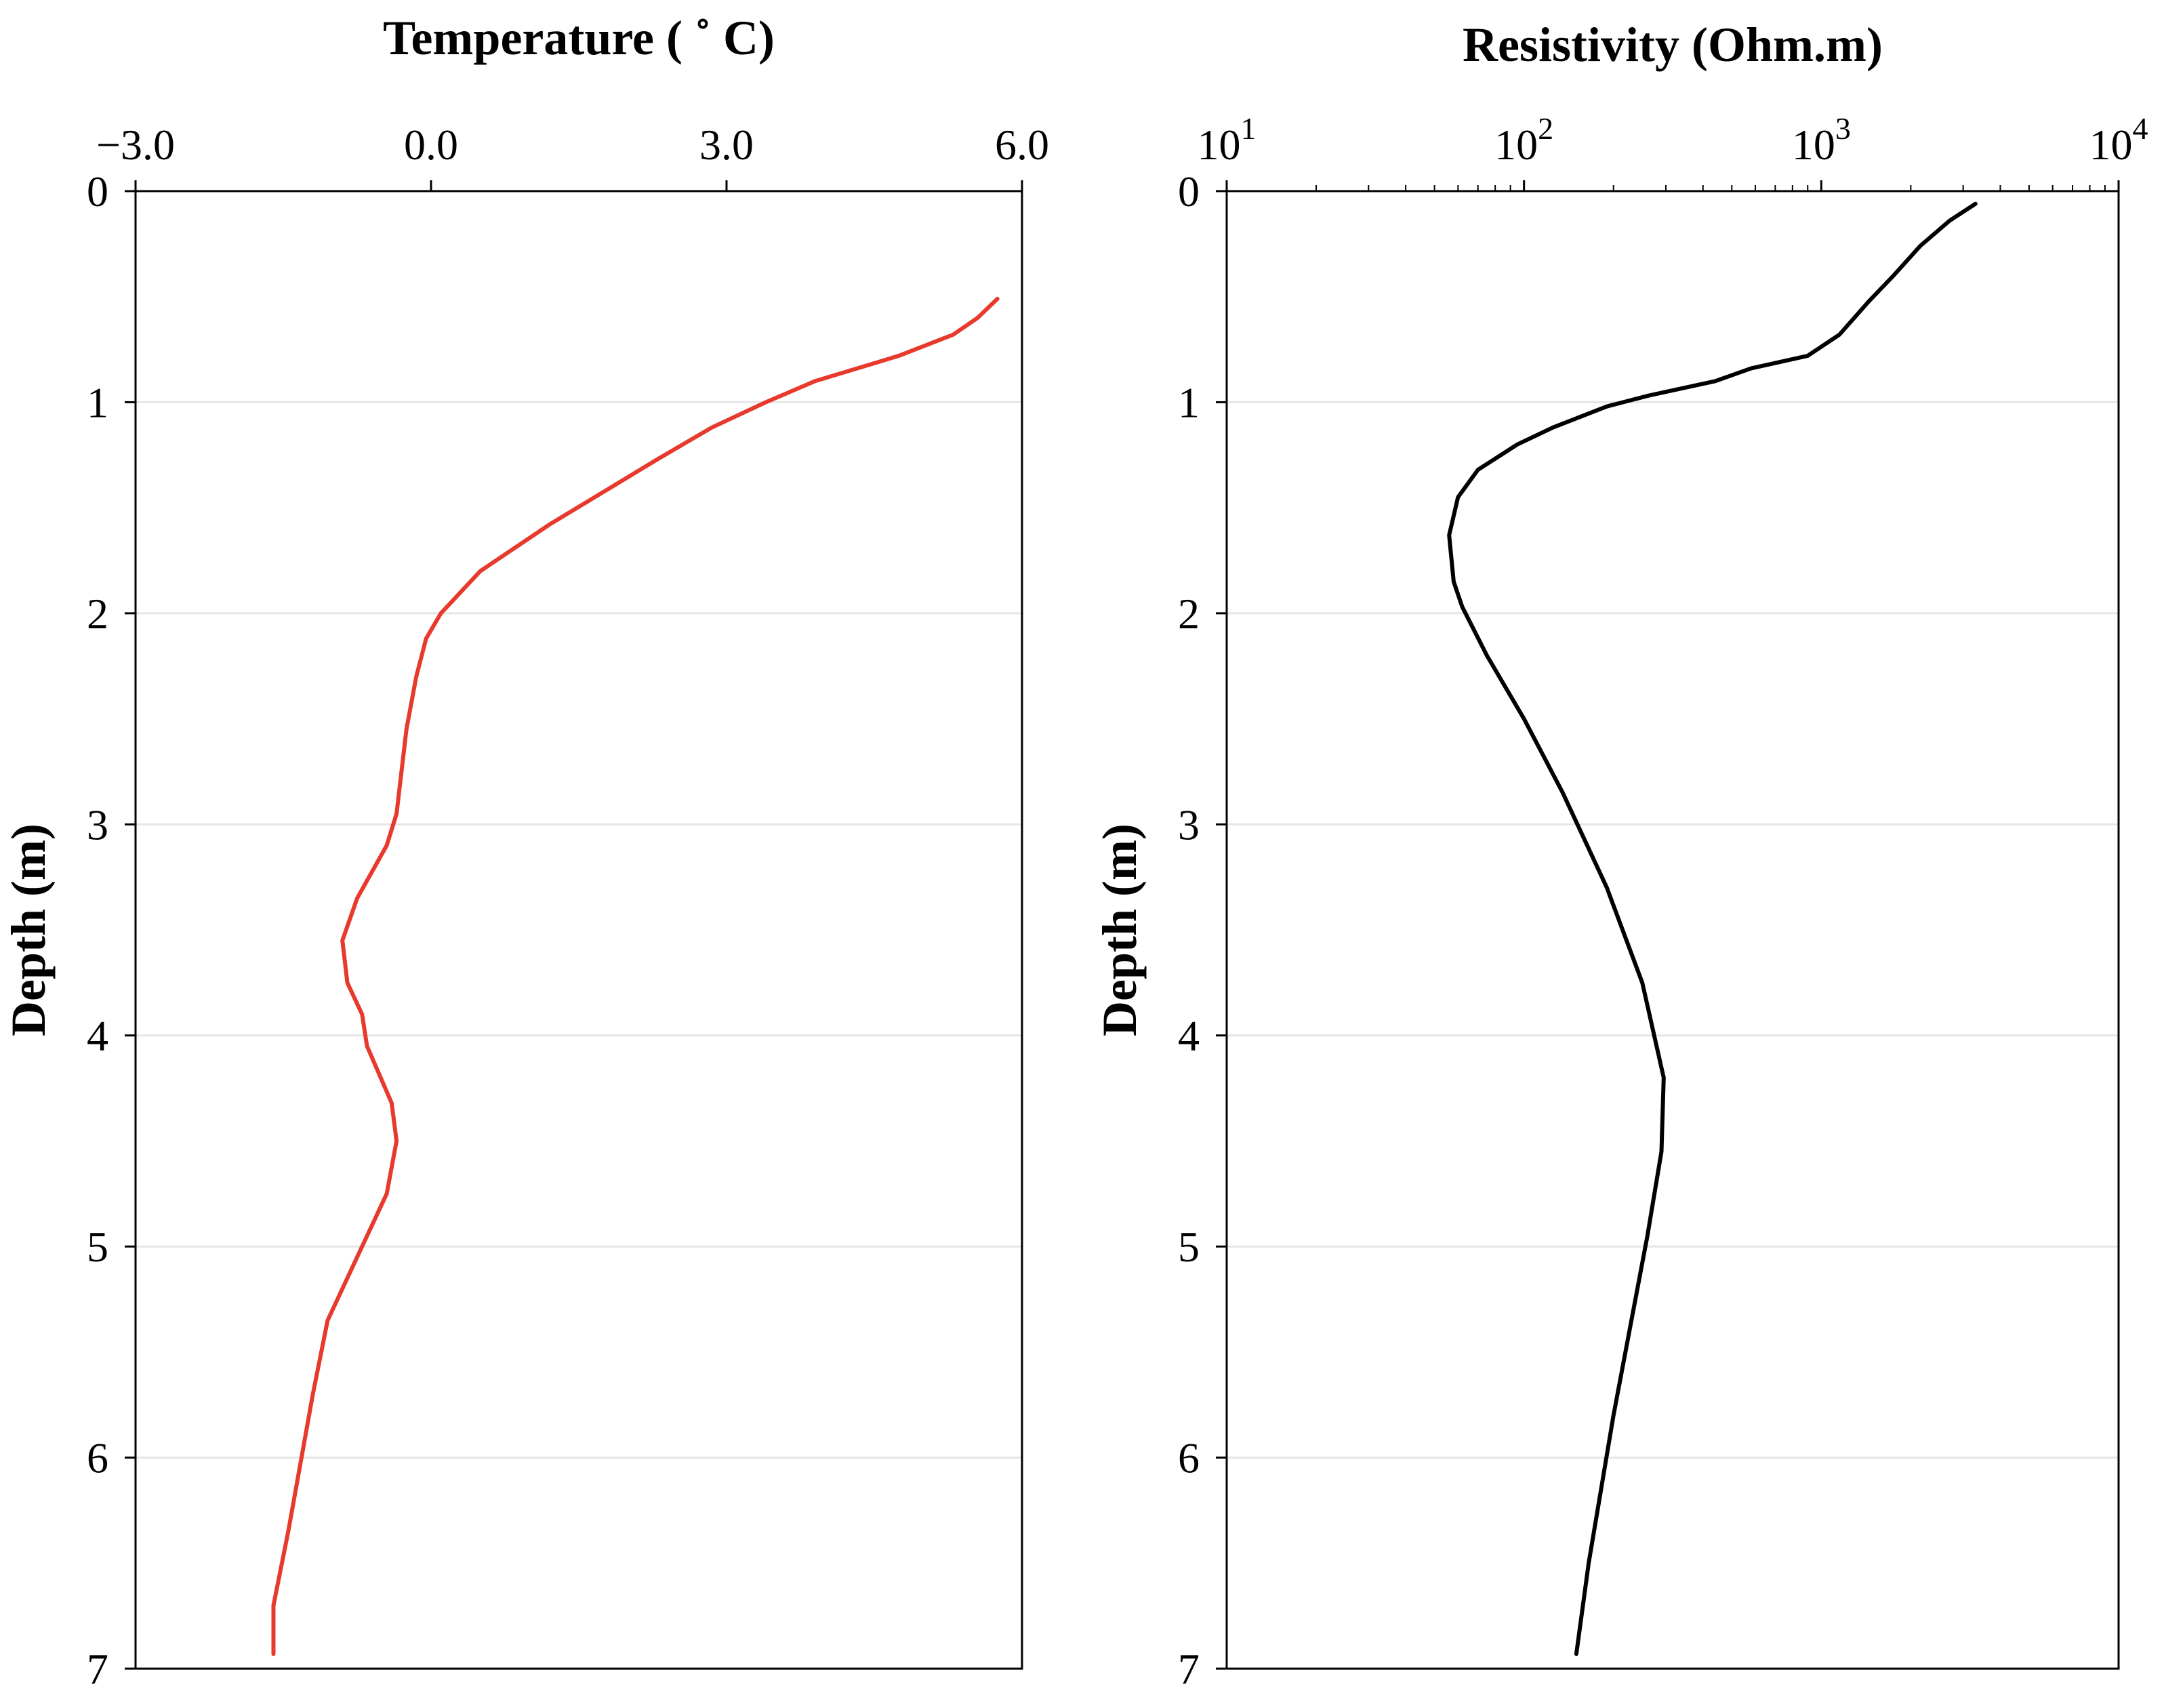  Describe the element at coordinates (1673, 45) in the screenshot. I see `x-axis-title: Resistivity (Ohm.m)` at that location.